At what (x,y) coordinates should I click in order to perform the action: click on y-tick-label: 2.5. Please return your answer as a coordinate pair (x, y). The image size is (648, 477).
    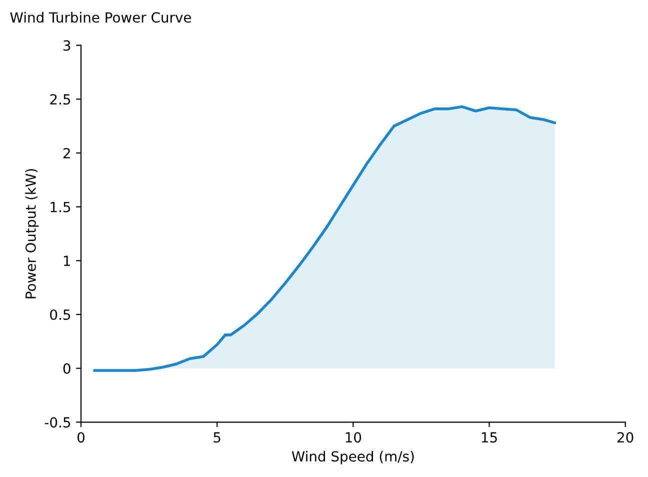
    Looking at the image, I should click on (60, 99).